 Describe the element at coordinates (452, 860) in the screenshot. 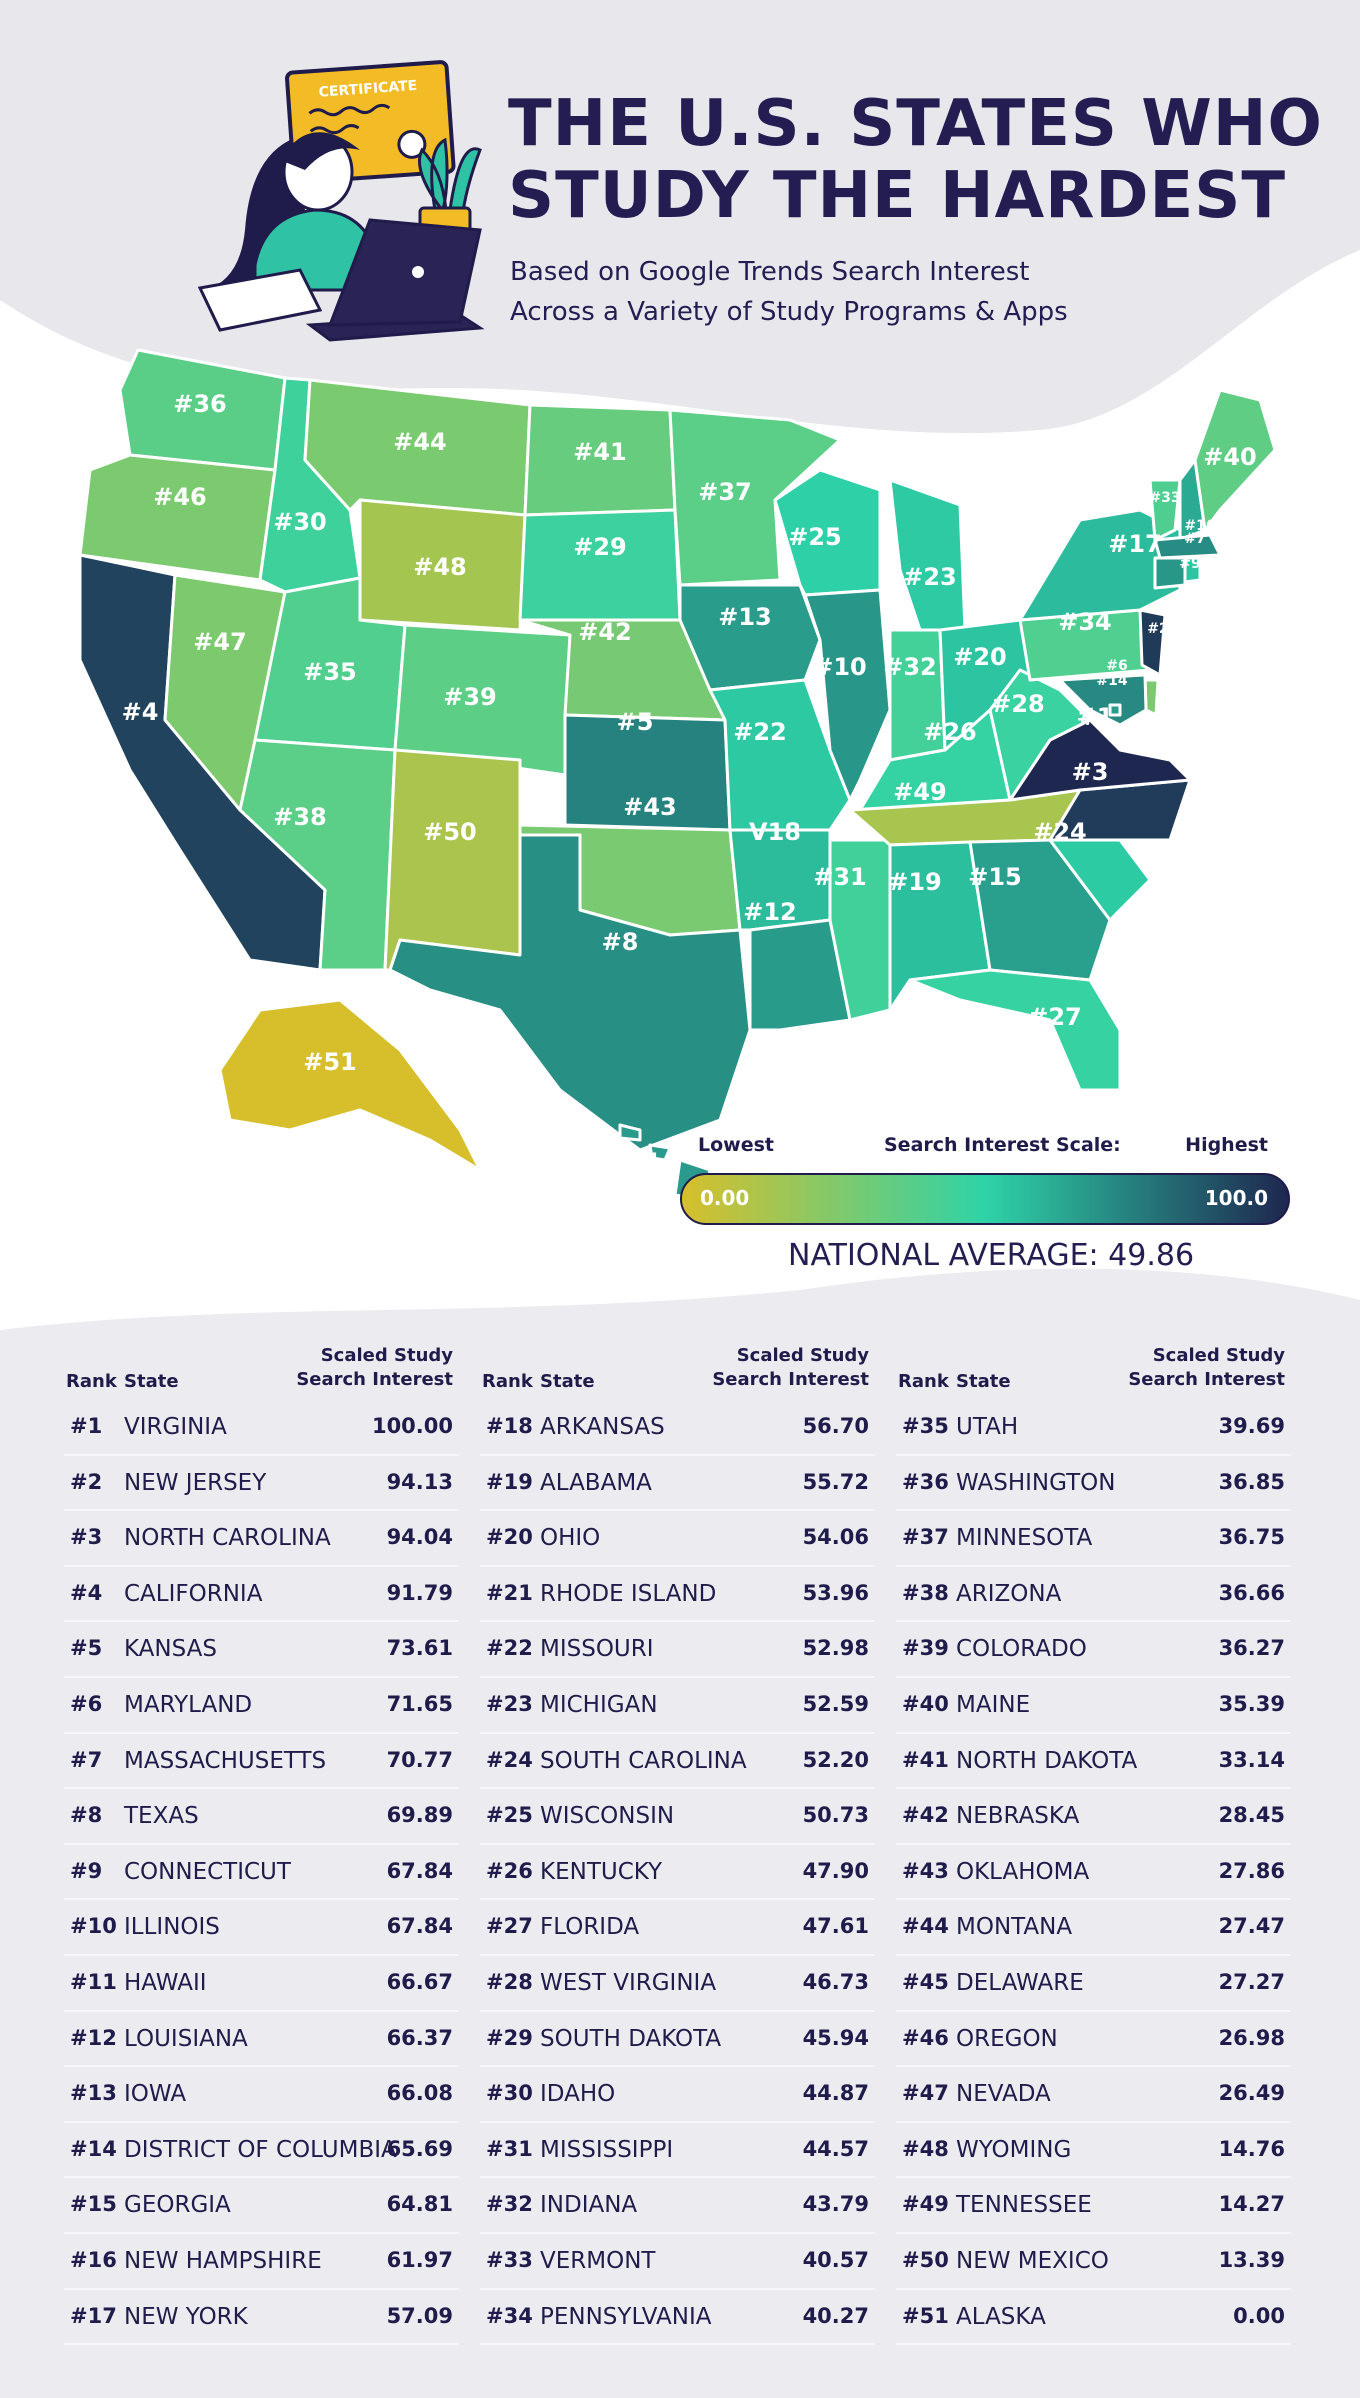

I see `state-nm` at that location.